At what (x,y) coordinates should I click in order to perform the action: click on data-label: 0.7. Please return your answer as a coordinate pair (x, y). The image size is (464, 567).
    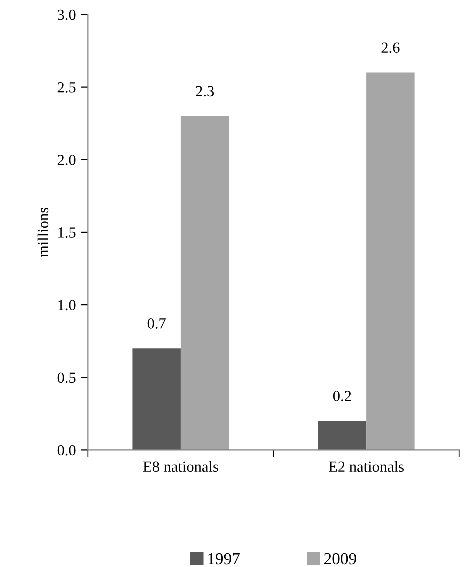
    Looking at the image, I should click on (157, 323).